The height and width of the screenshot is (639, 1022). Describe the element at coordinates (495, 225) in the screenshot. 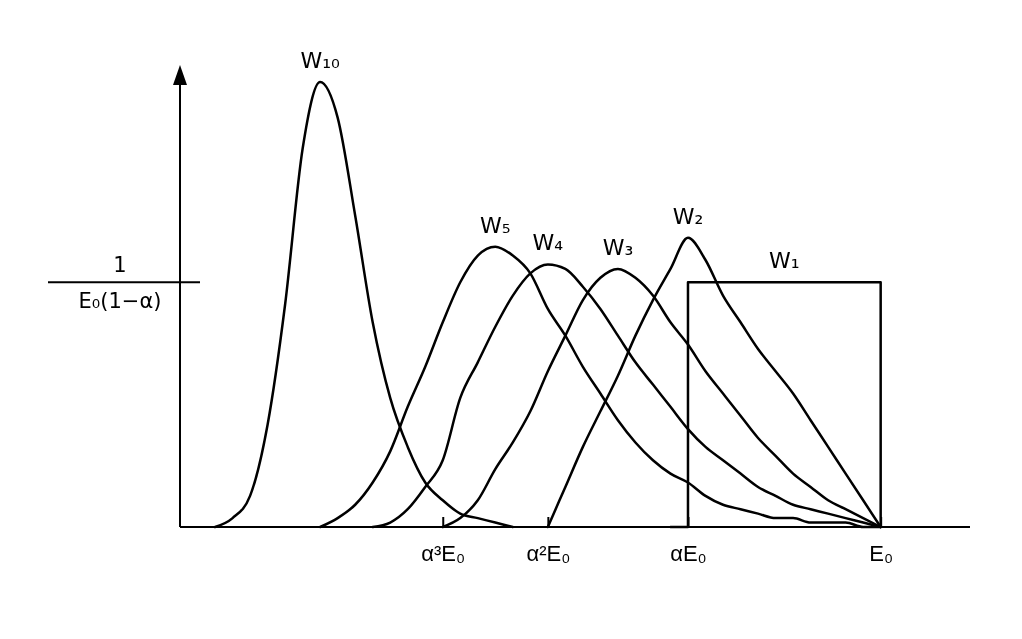

I see `series-label: W₅` at that location.